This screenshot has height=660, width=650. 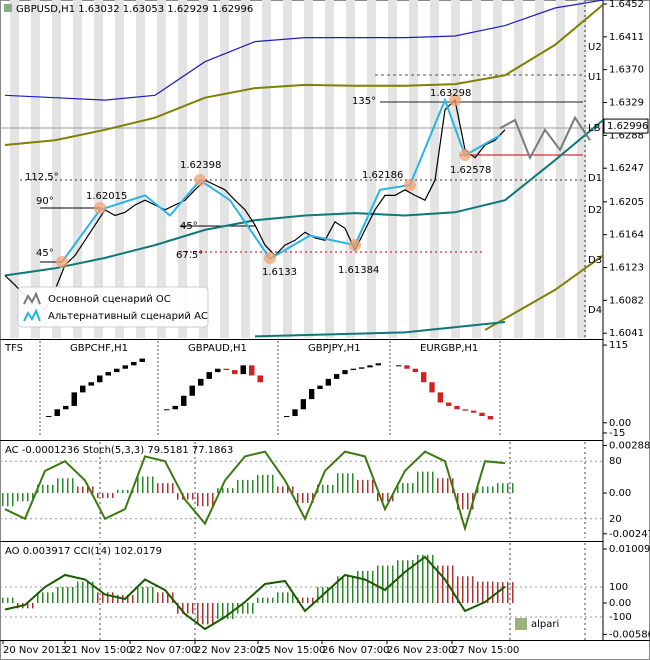 I want to click on level-label: D1, so click(x=595, y=178).